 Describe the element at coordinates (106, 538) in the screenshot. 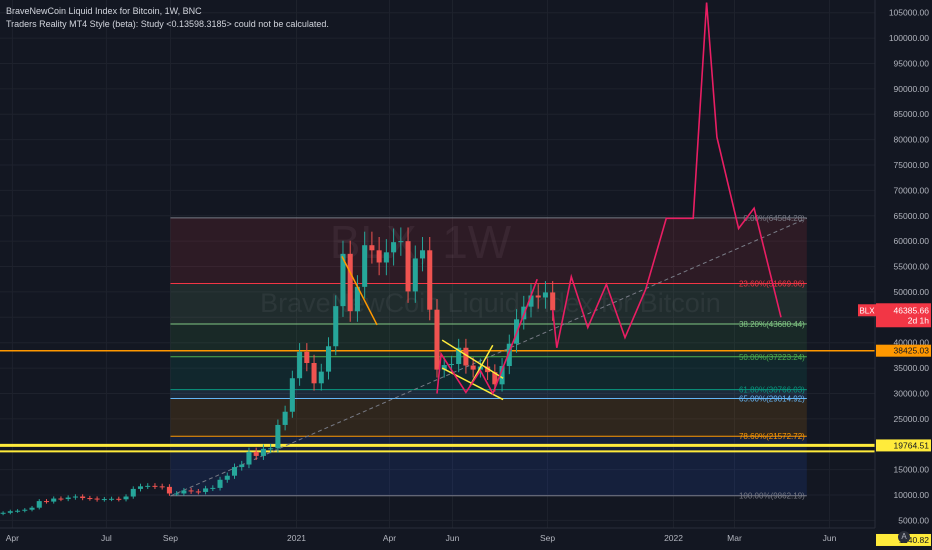

I see `x-tick-label: Jul` at that location.